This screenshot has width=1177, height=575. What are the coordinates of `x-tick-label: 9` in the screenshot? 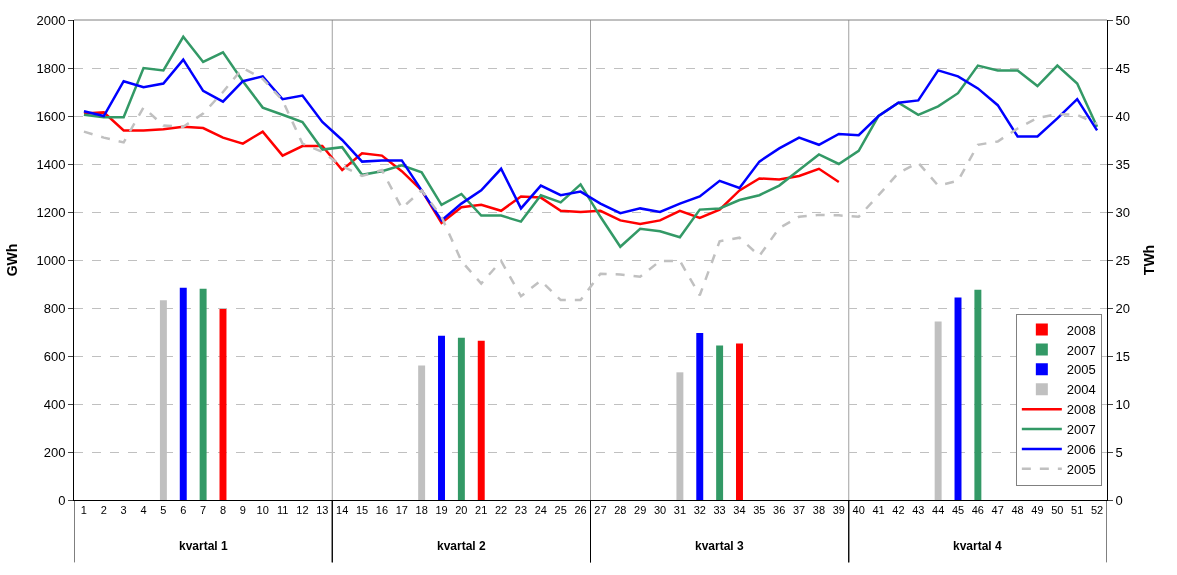 It's located at (242, 510).